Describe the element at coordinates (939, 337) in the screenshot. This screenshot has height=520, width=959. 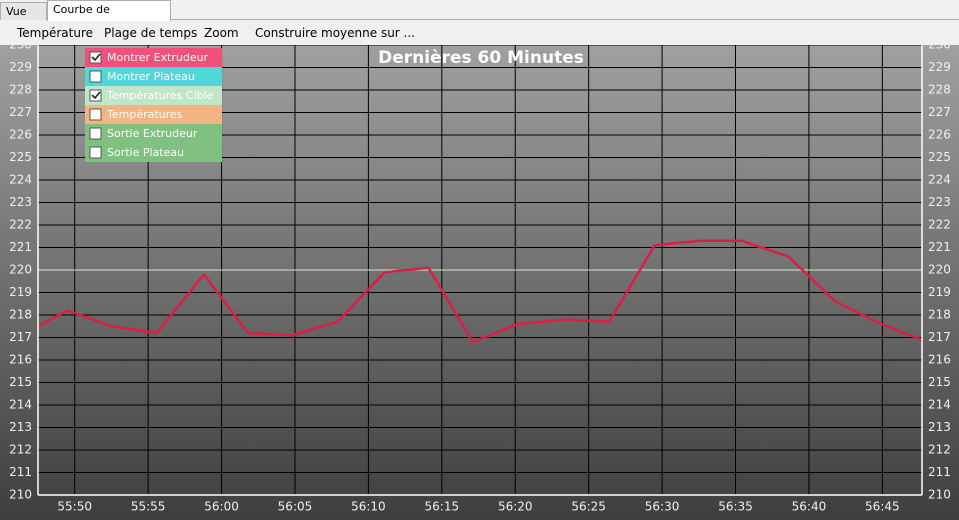
I see `y2-tick-label: 217` at that location.